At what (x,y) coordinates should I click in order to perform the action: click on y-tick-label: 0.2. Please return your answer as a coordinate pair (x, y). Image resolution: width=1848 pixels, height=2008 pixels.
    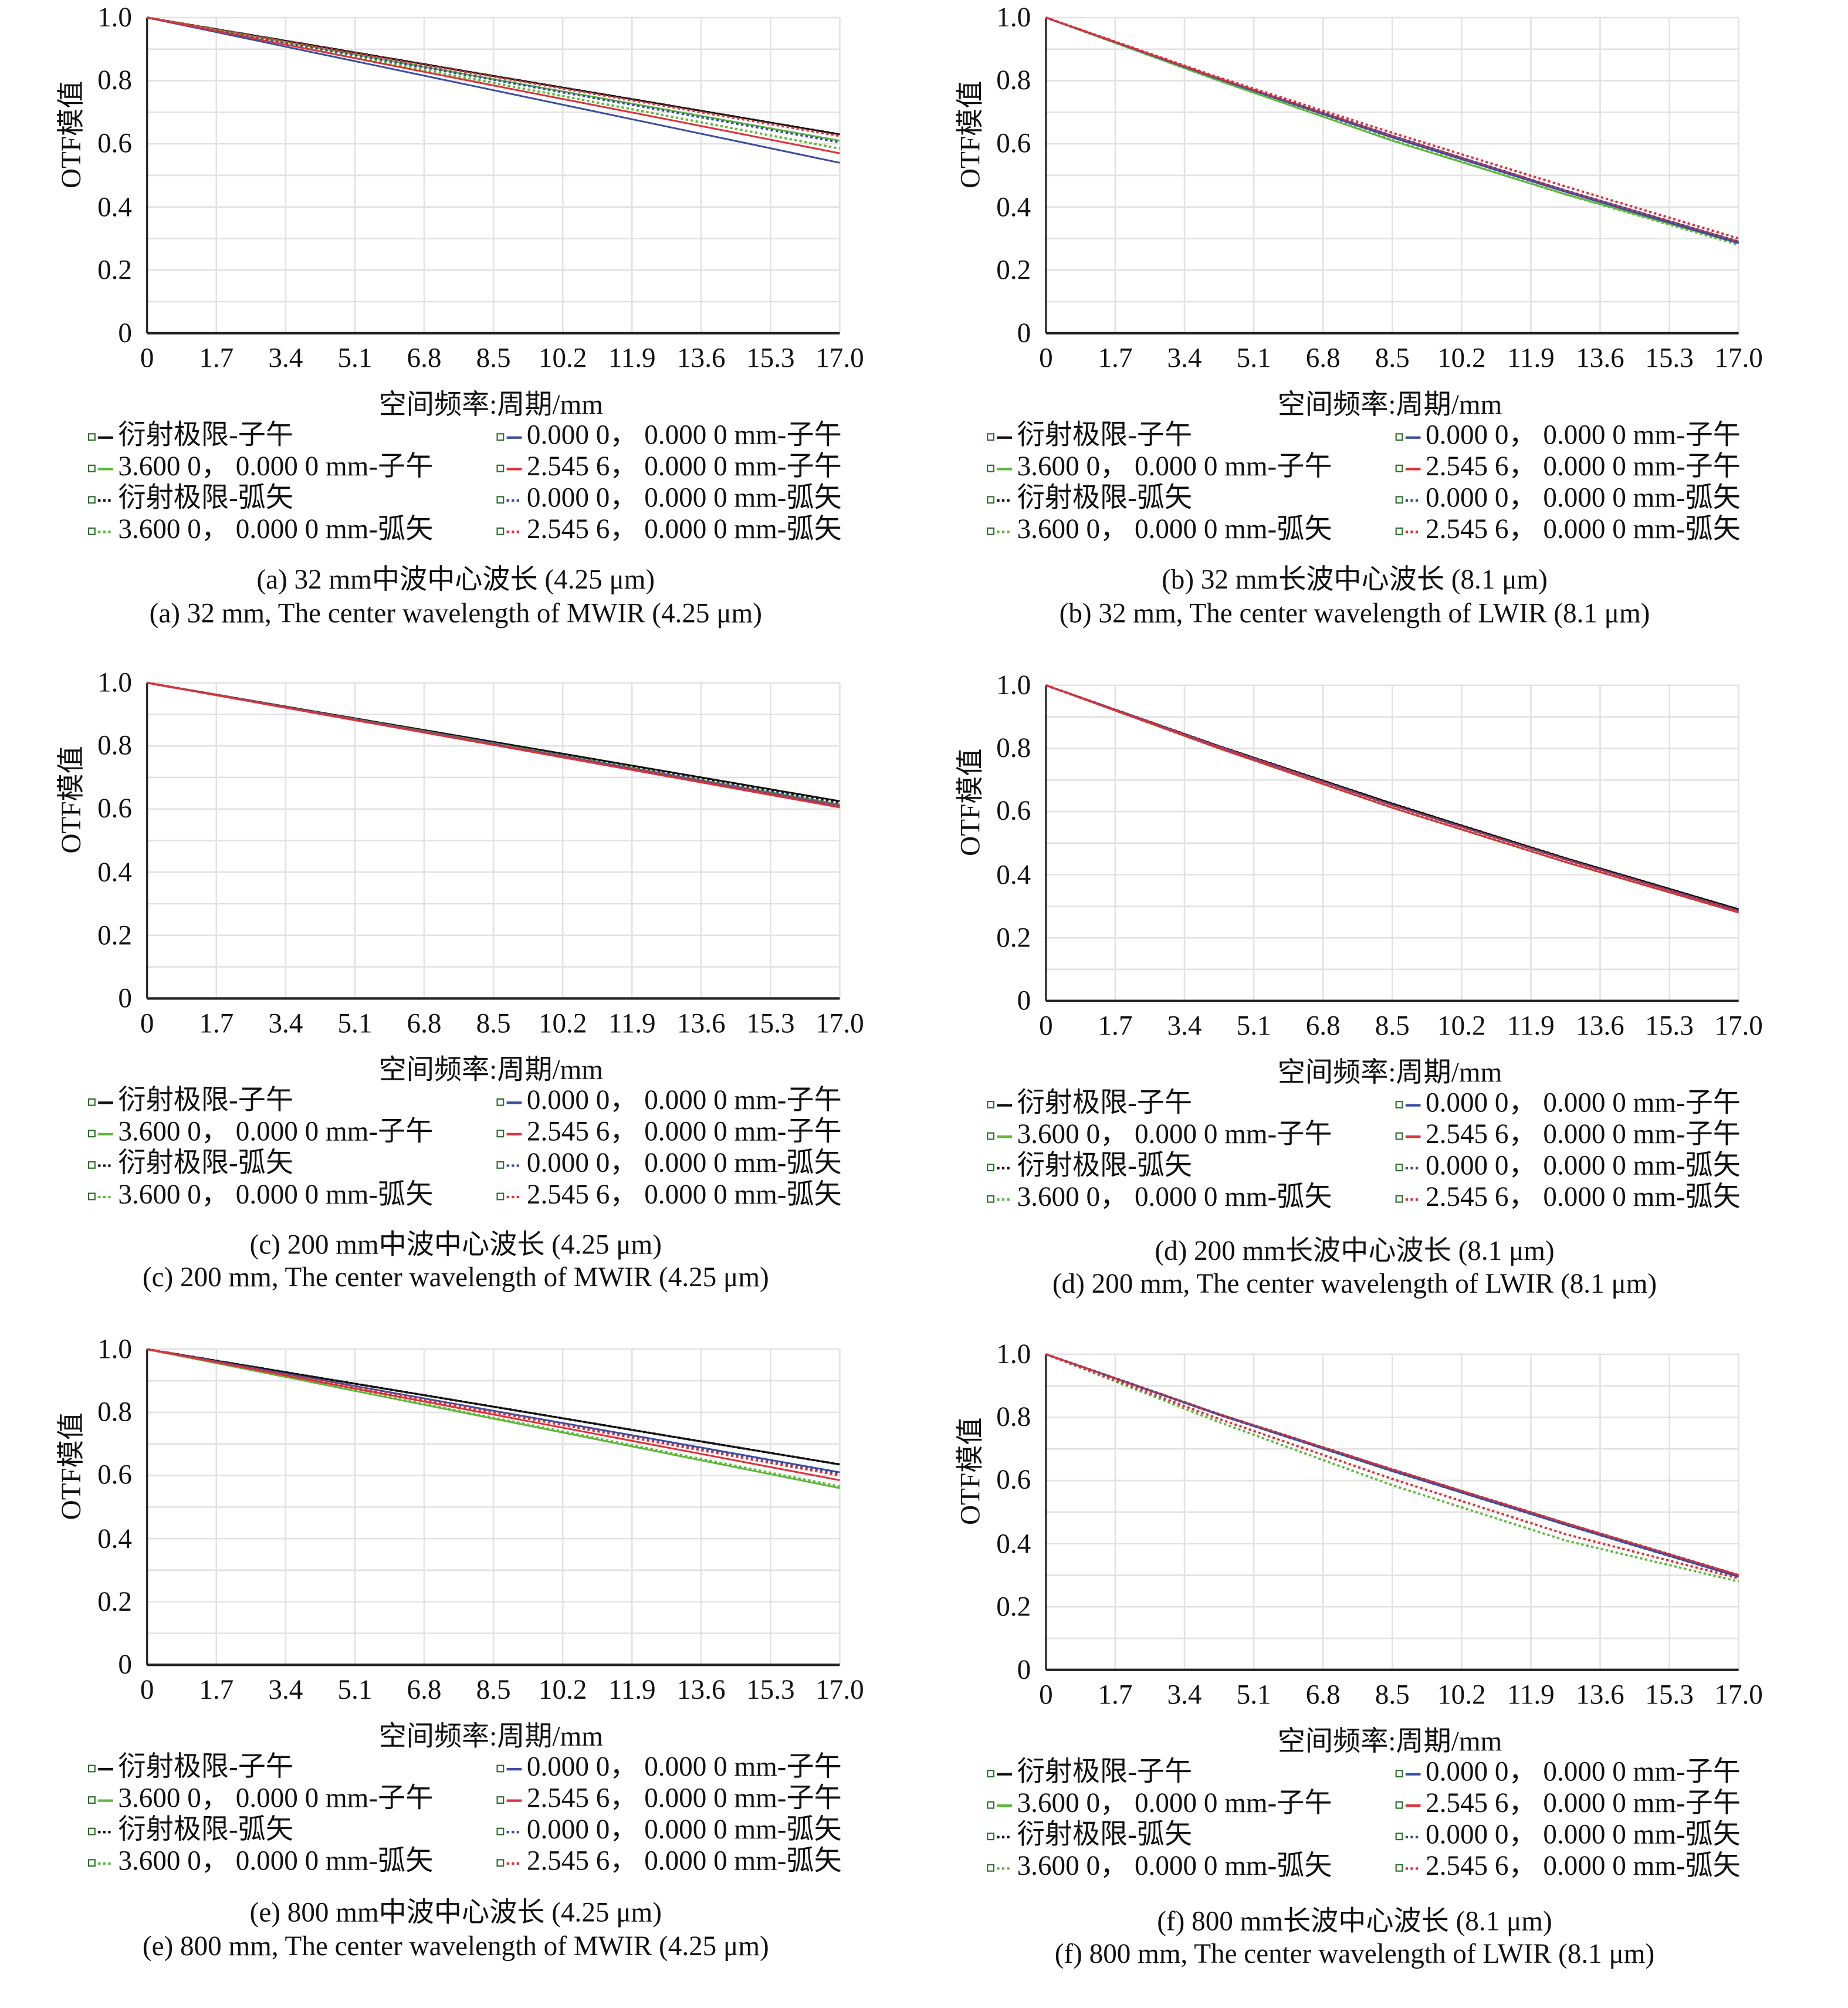
    Looking at the image, I should click on (115, 935).